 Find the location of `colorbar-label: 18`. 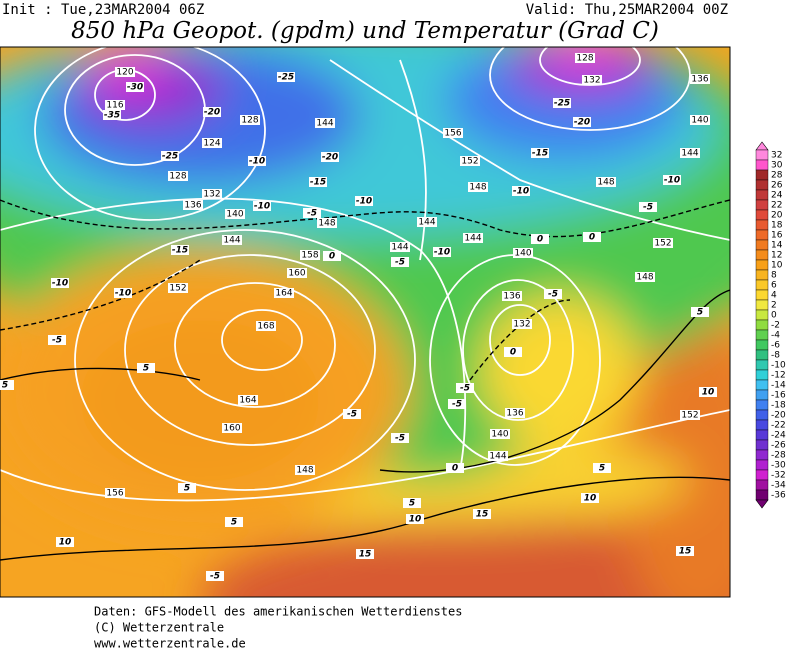

colorbar-label: 18 is located at coordinates (777, 226).